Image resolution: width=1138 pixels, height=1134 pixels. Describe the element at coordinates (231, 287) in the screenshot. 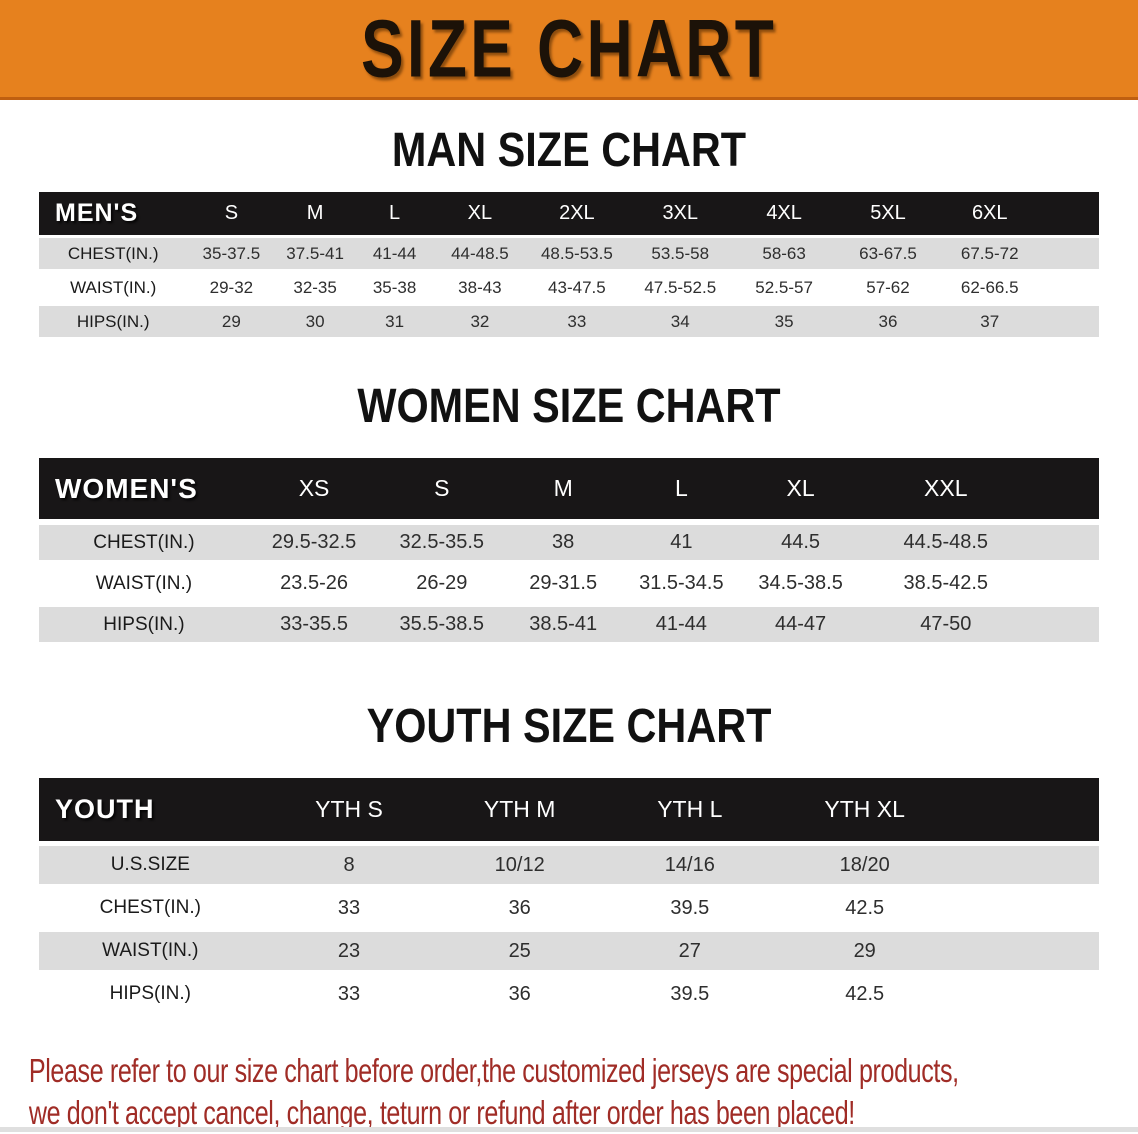

I see `value-cell: 29-32` at that location.